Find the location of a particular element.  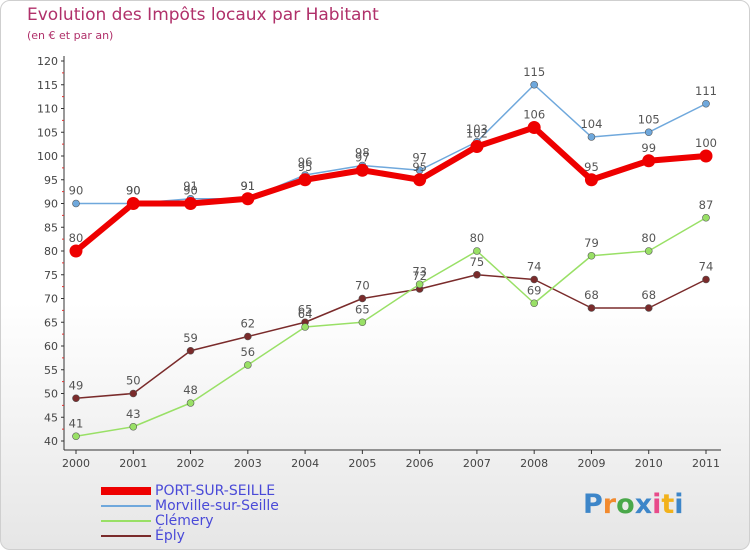

legend-item: Clémery is located at coordinates (190, 520).